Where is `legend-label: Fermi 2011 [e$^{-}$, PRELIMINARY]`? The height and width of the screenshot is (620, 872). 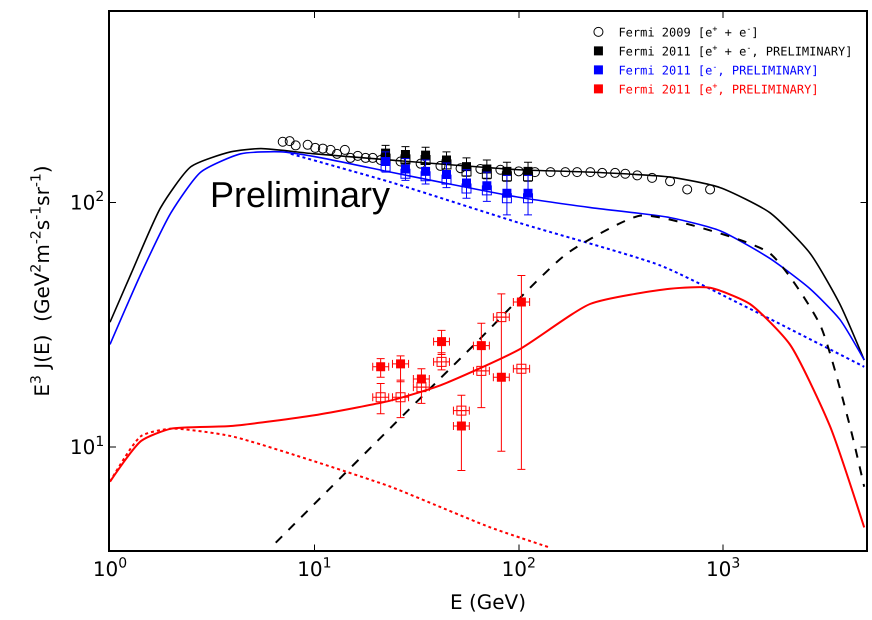 legend-label: Fermi 2011 [e$^{-}$, PRELIMINARY] is located at coordinates (718, 70).